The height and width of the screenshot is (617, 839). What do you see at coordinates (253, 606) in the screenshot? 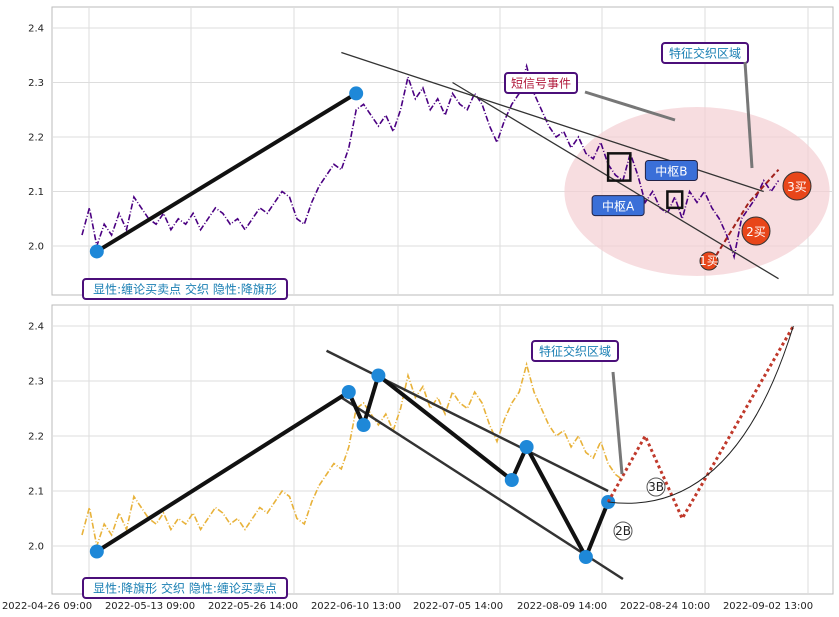
I see `x-tick-label: 2022-05-26 14:00` at bounding box center [253, 606].